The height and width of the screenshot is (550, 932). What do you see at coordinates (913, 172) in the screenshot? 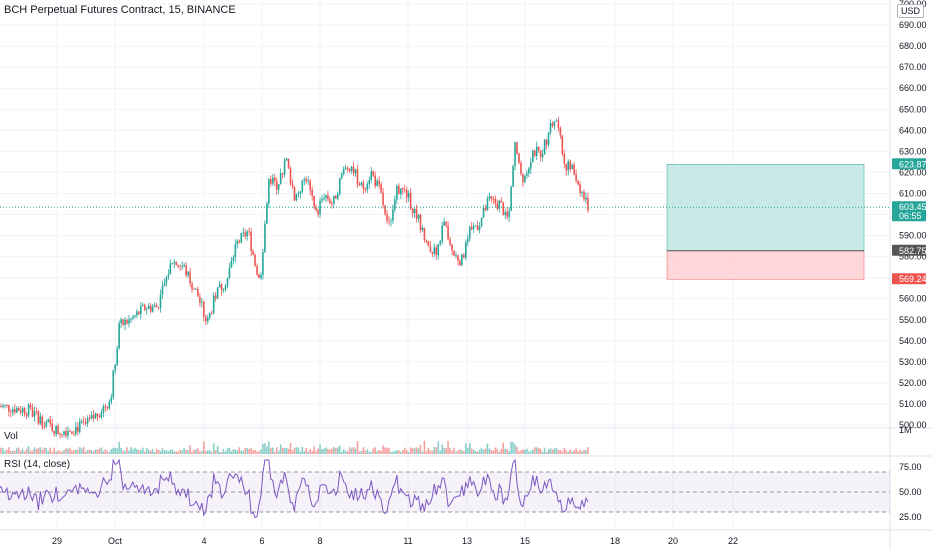
I see `y-tick-label: 620.00` at bounding box center [913, 172].